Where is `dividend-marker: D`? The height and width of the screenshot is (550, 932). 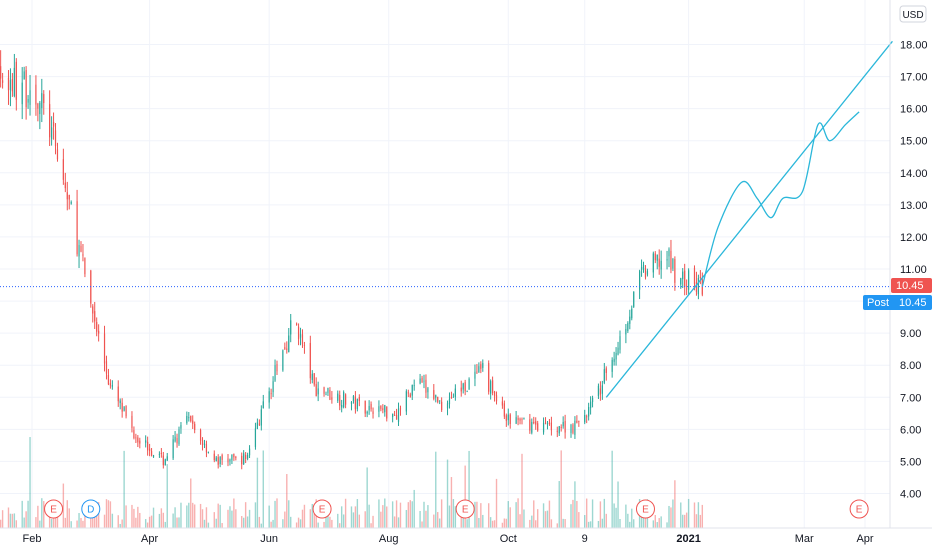 dividend-marker: D is located at coordinates (91, 509).